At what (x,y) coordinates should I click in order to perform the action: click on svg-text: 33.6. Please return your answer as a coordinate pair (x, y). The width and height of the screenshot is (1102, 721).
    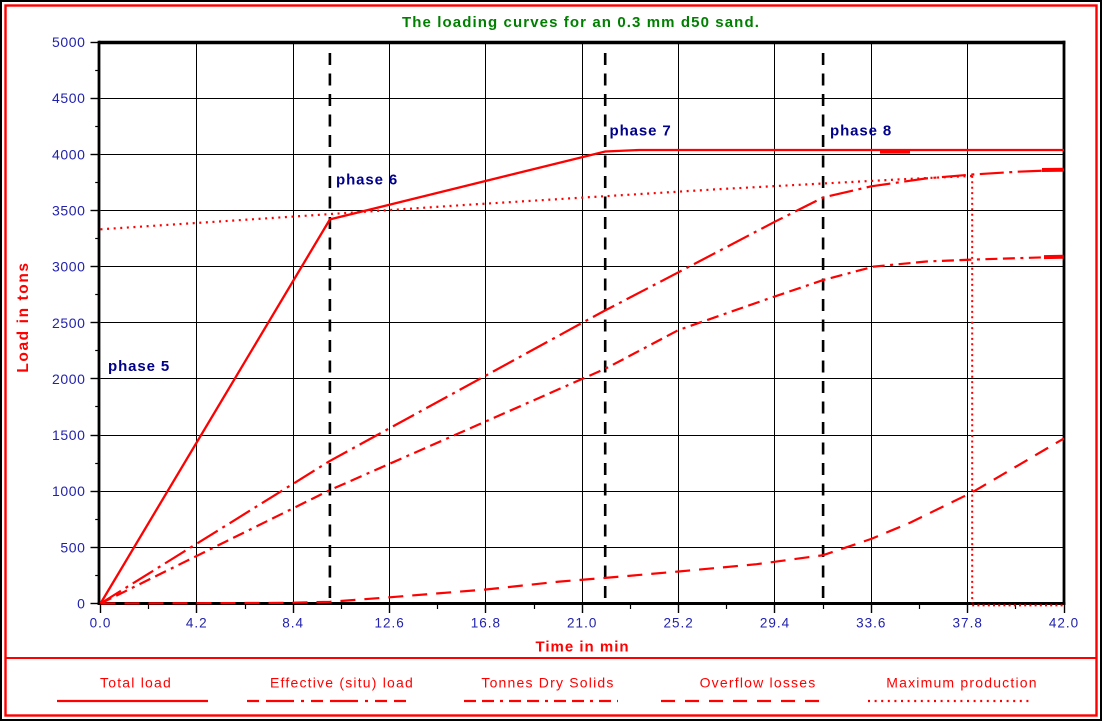
    Looking at the image, I should click on (871, 623).